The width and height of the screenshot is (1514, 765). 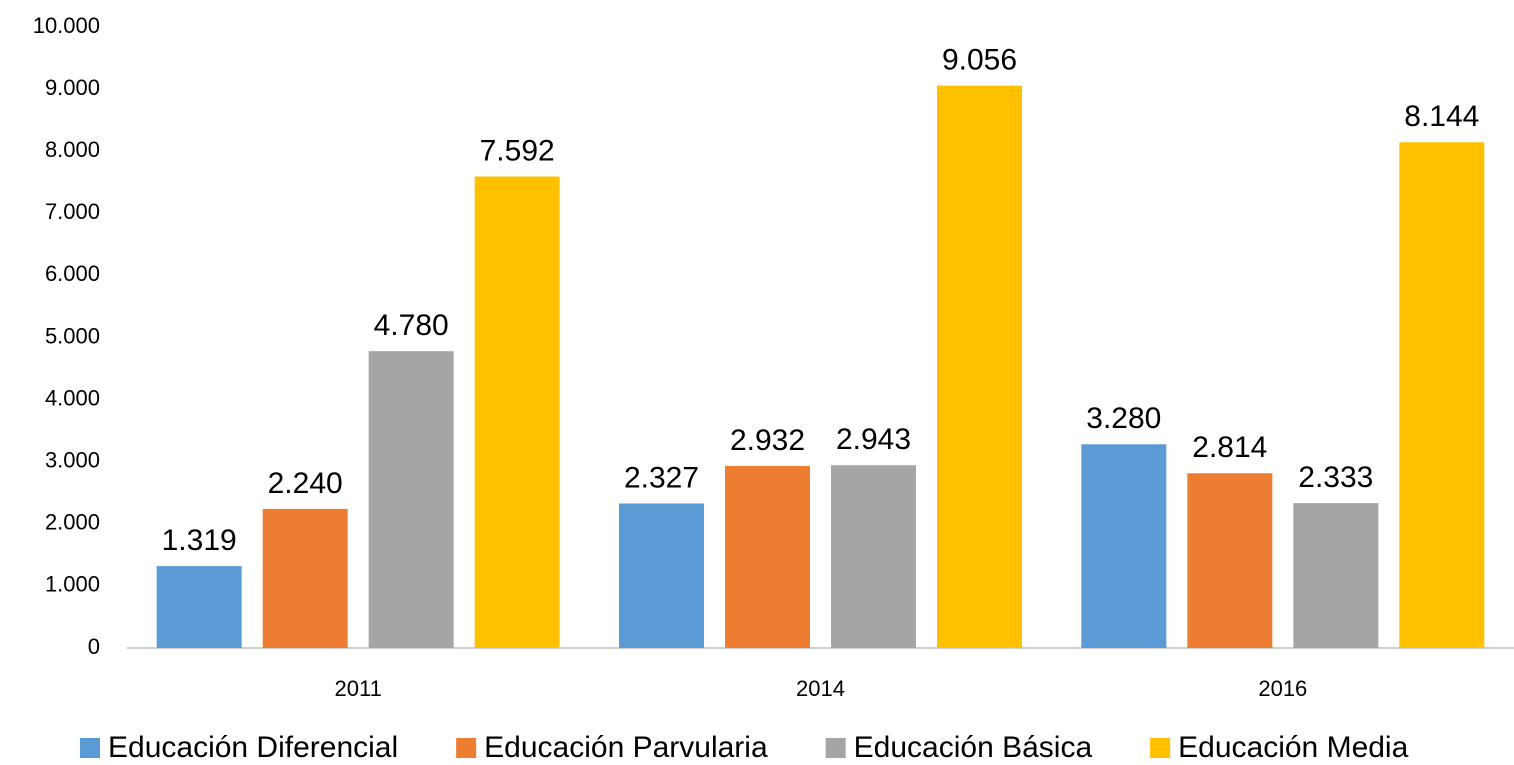 I want to click on y-tick-label: 0, so click(x=94, y=646).